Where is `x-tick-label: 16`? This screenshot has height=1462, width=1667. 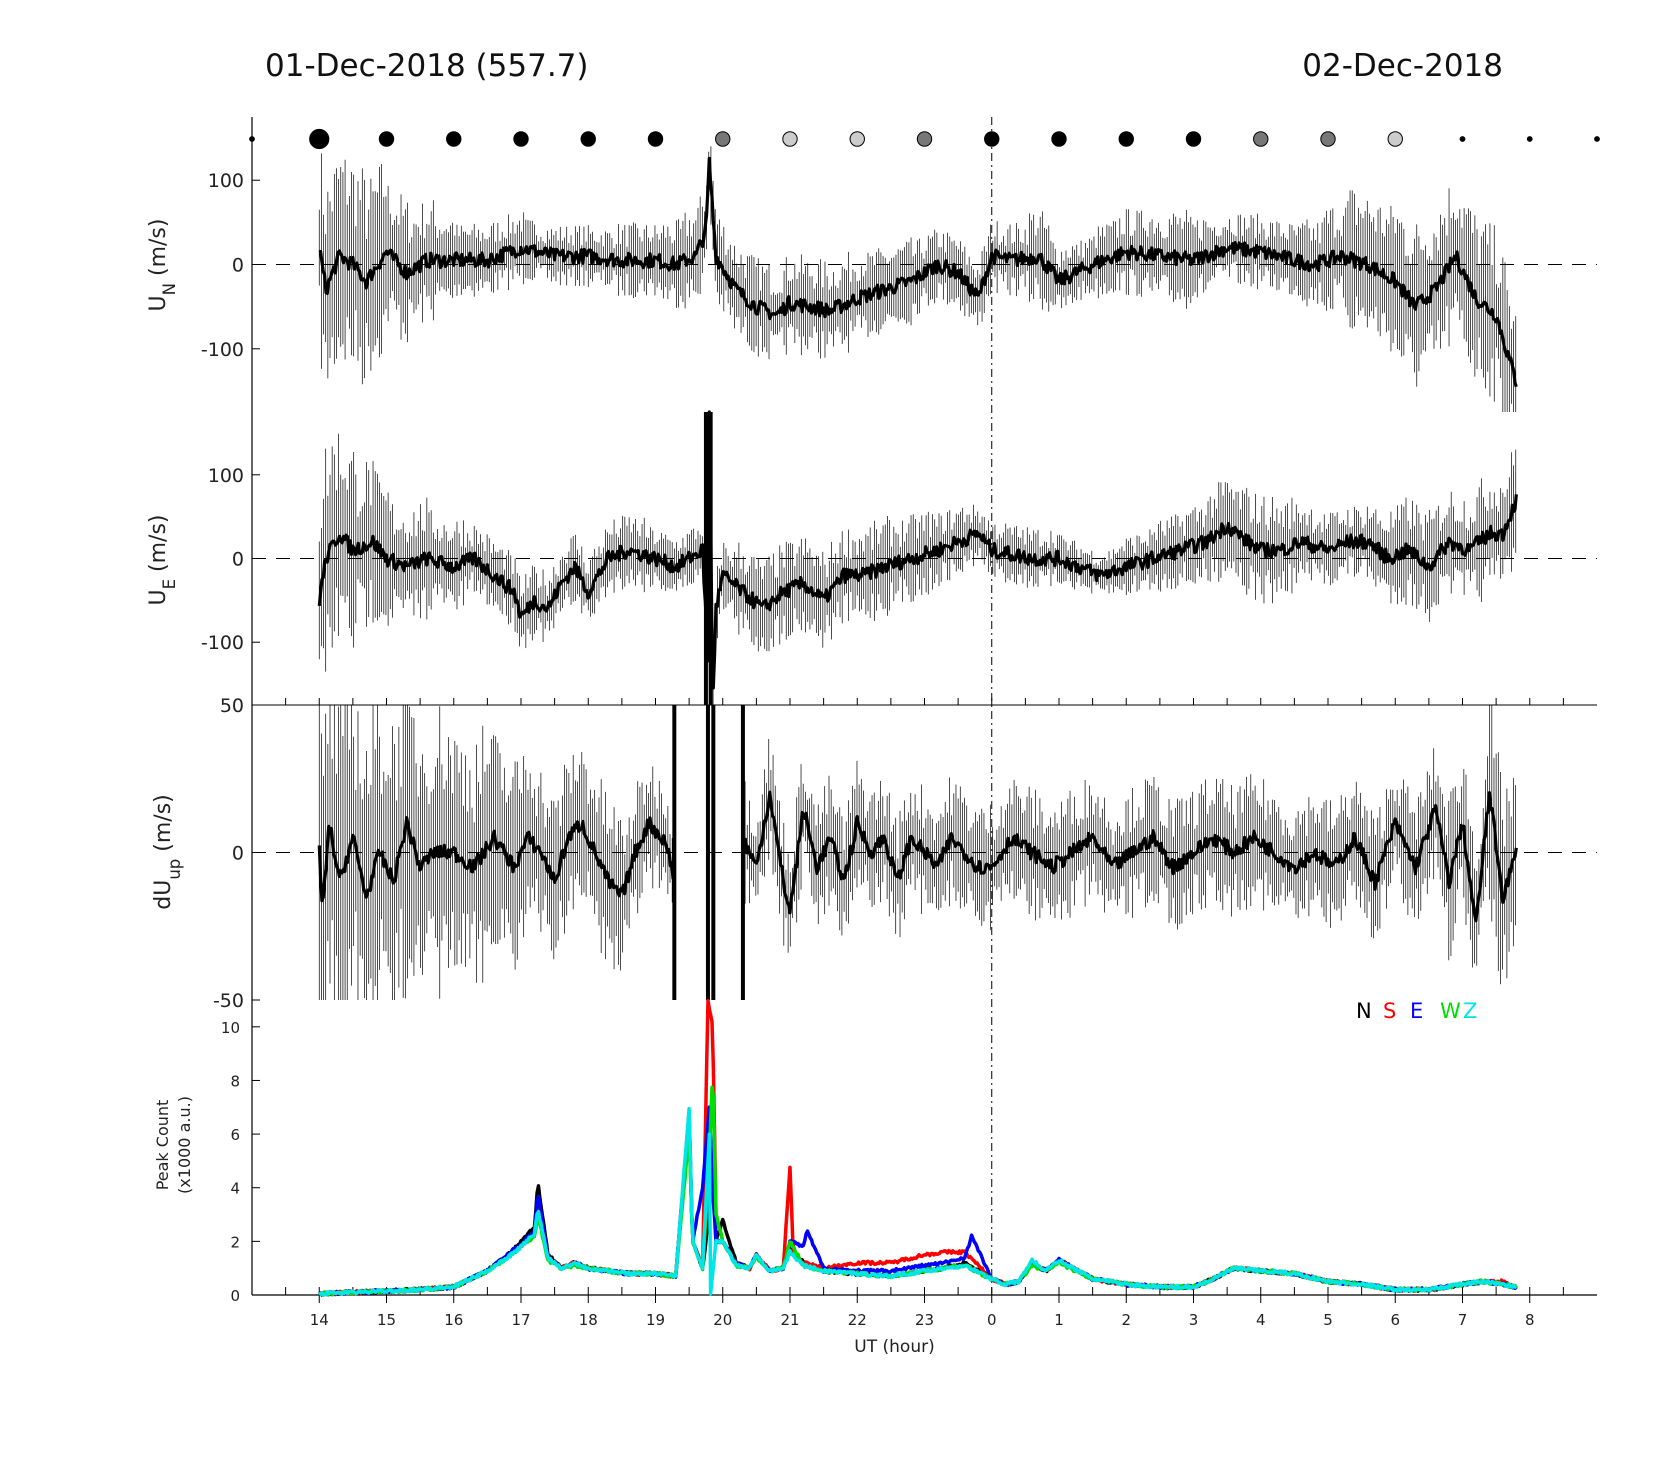
x-tick-label: 16 is located at coordinates (453, 1320).